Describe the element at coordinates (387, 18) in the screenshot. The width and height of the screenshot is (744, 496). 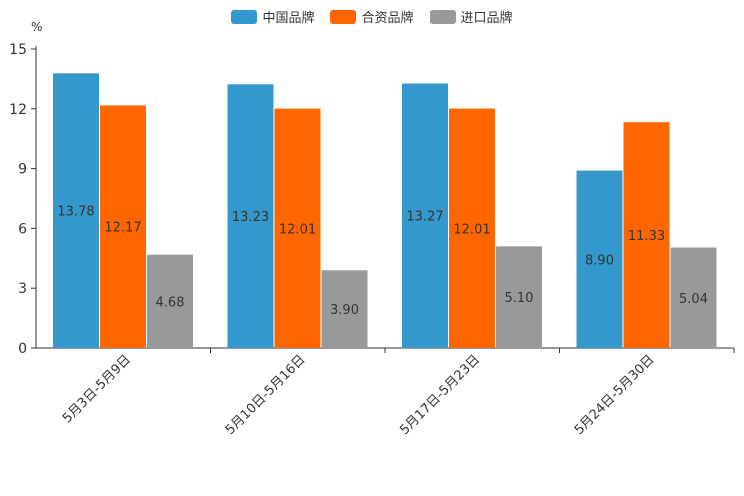
I see `legend-label-joint-venture-brand: 合资品牌` at that location.